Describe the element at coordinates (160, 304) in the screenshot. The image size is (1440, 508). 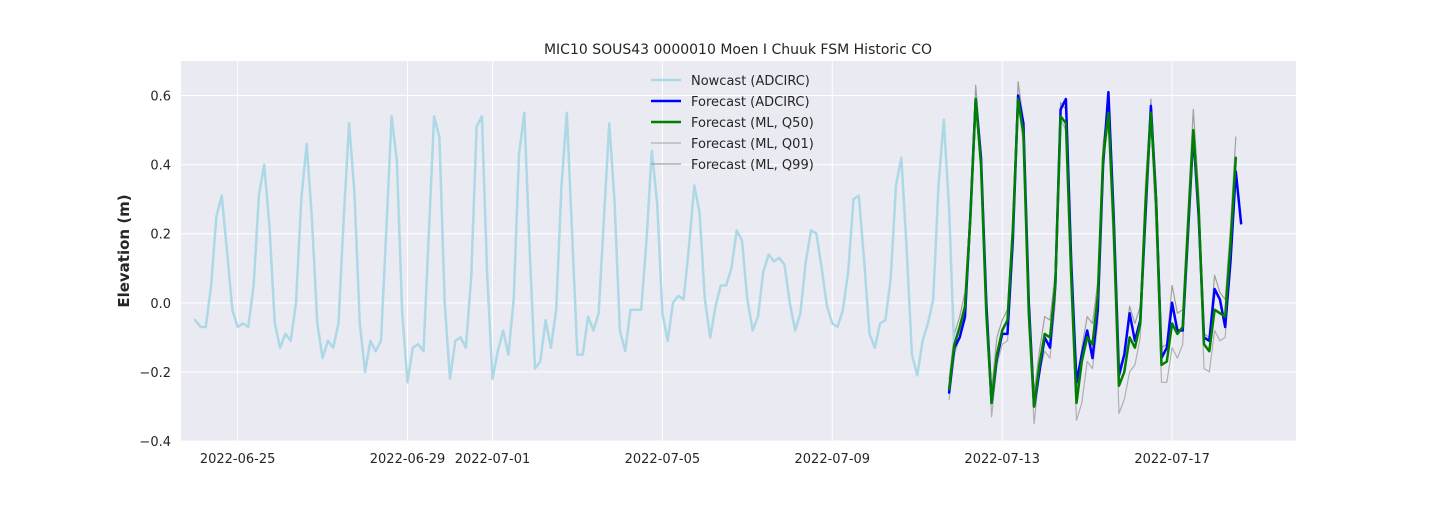
I see `y-tick-label: 0.0` at that location.